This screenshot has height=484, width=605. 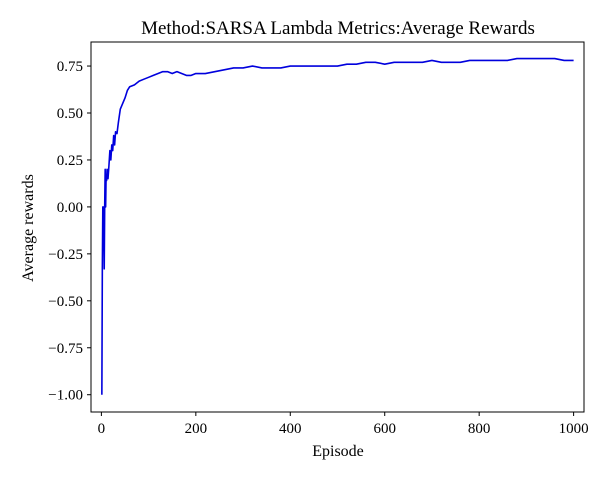 I want to click on y-tick-label: −0.50, so click(x=65, y=302).